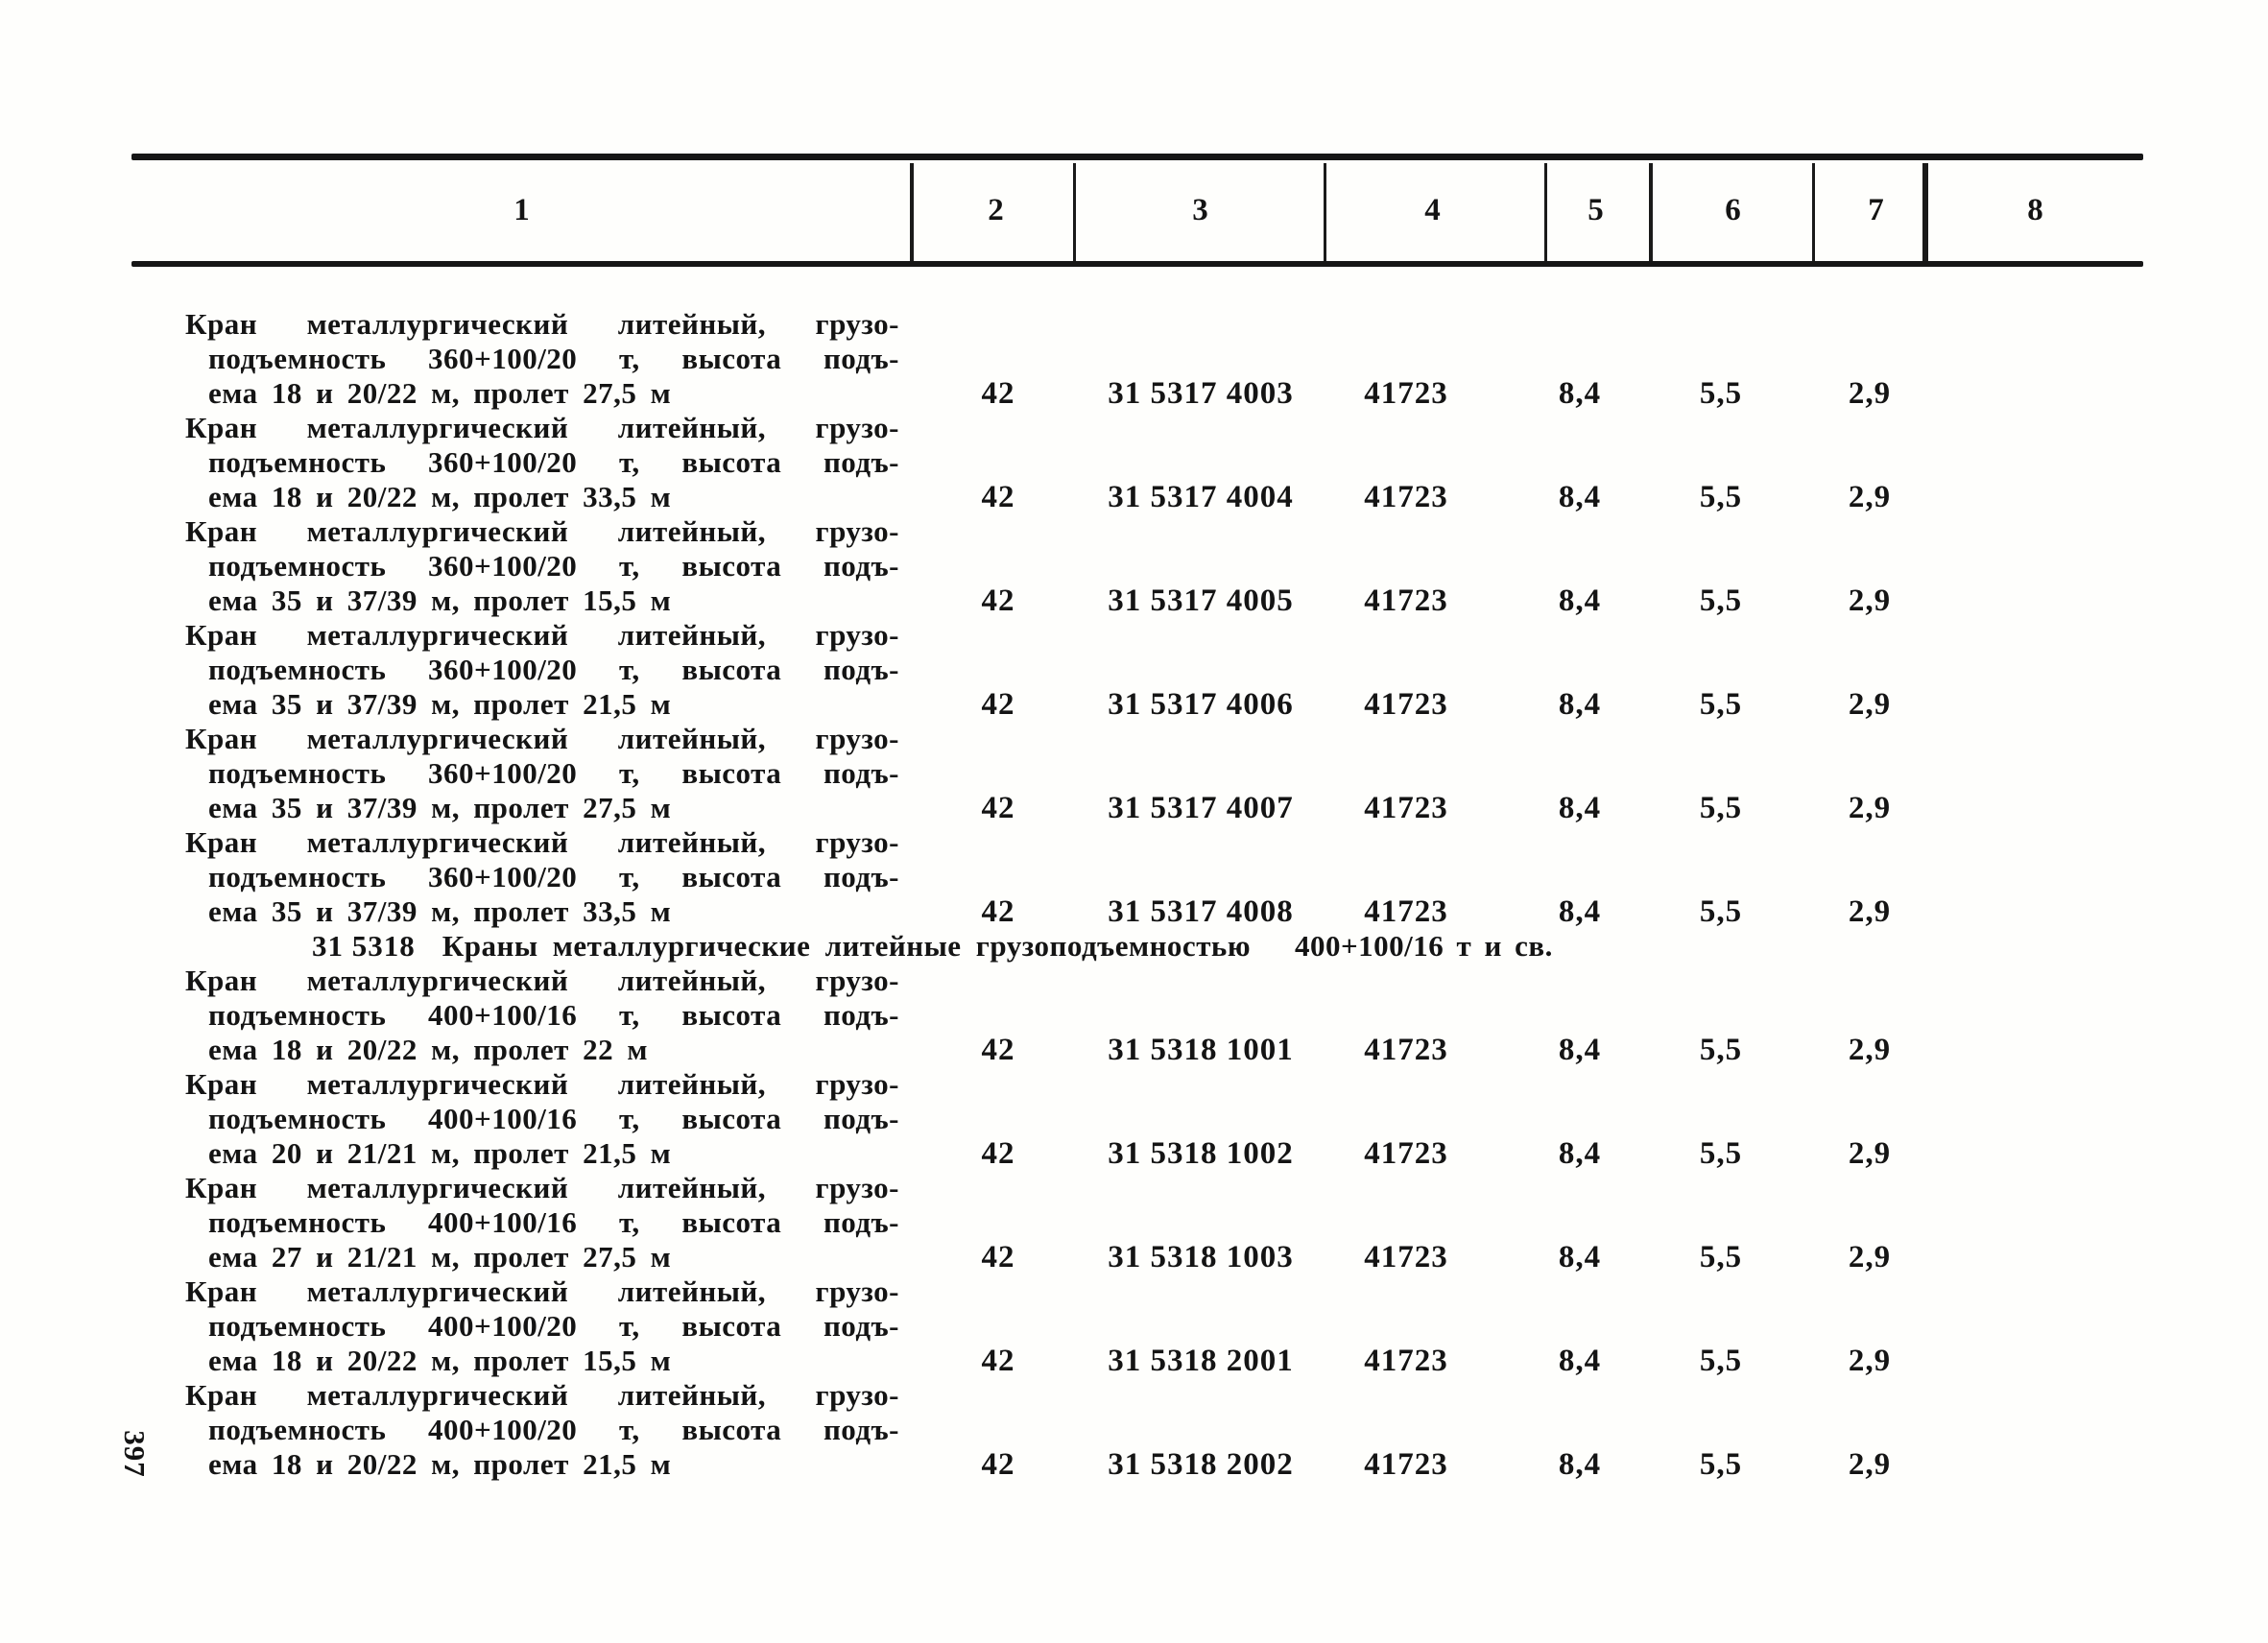 This screenshot has height=1643, width=2268. I want to click on column-header-7: 7, so click(1876, 210).